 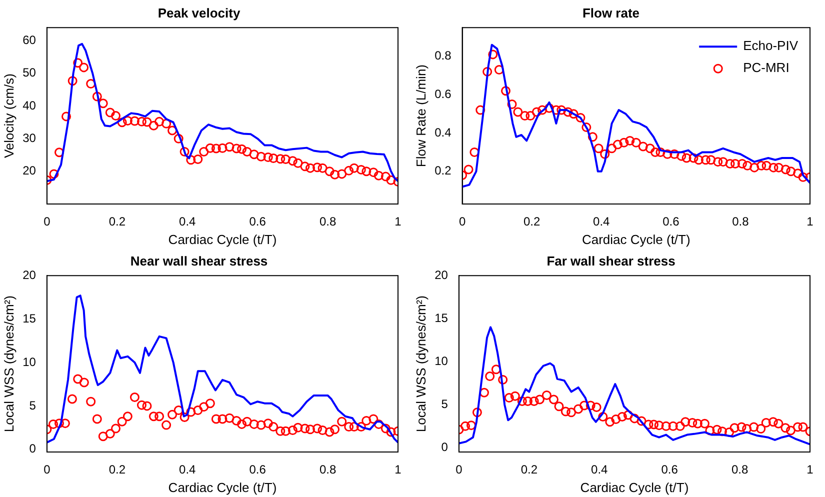 I want to click on legend-label: PC-MRI, so click(x=766, y=68).